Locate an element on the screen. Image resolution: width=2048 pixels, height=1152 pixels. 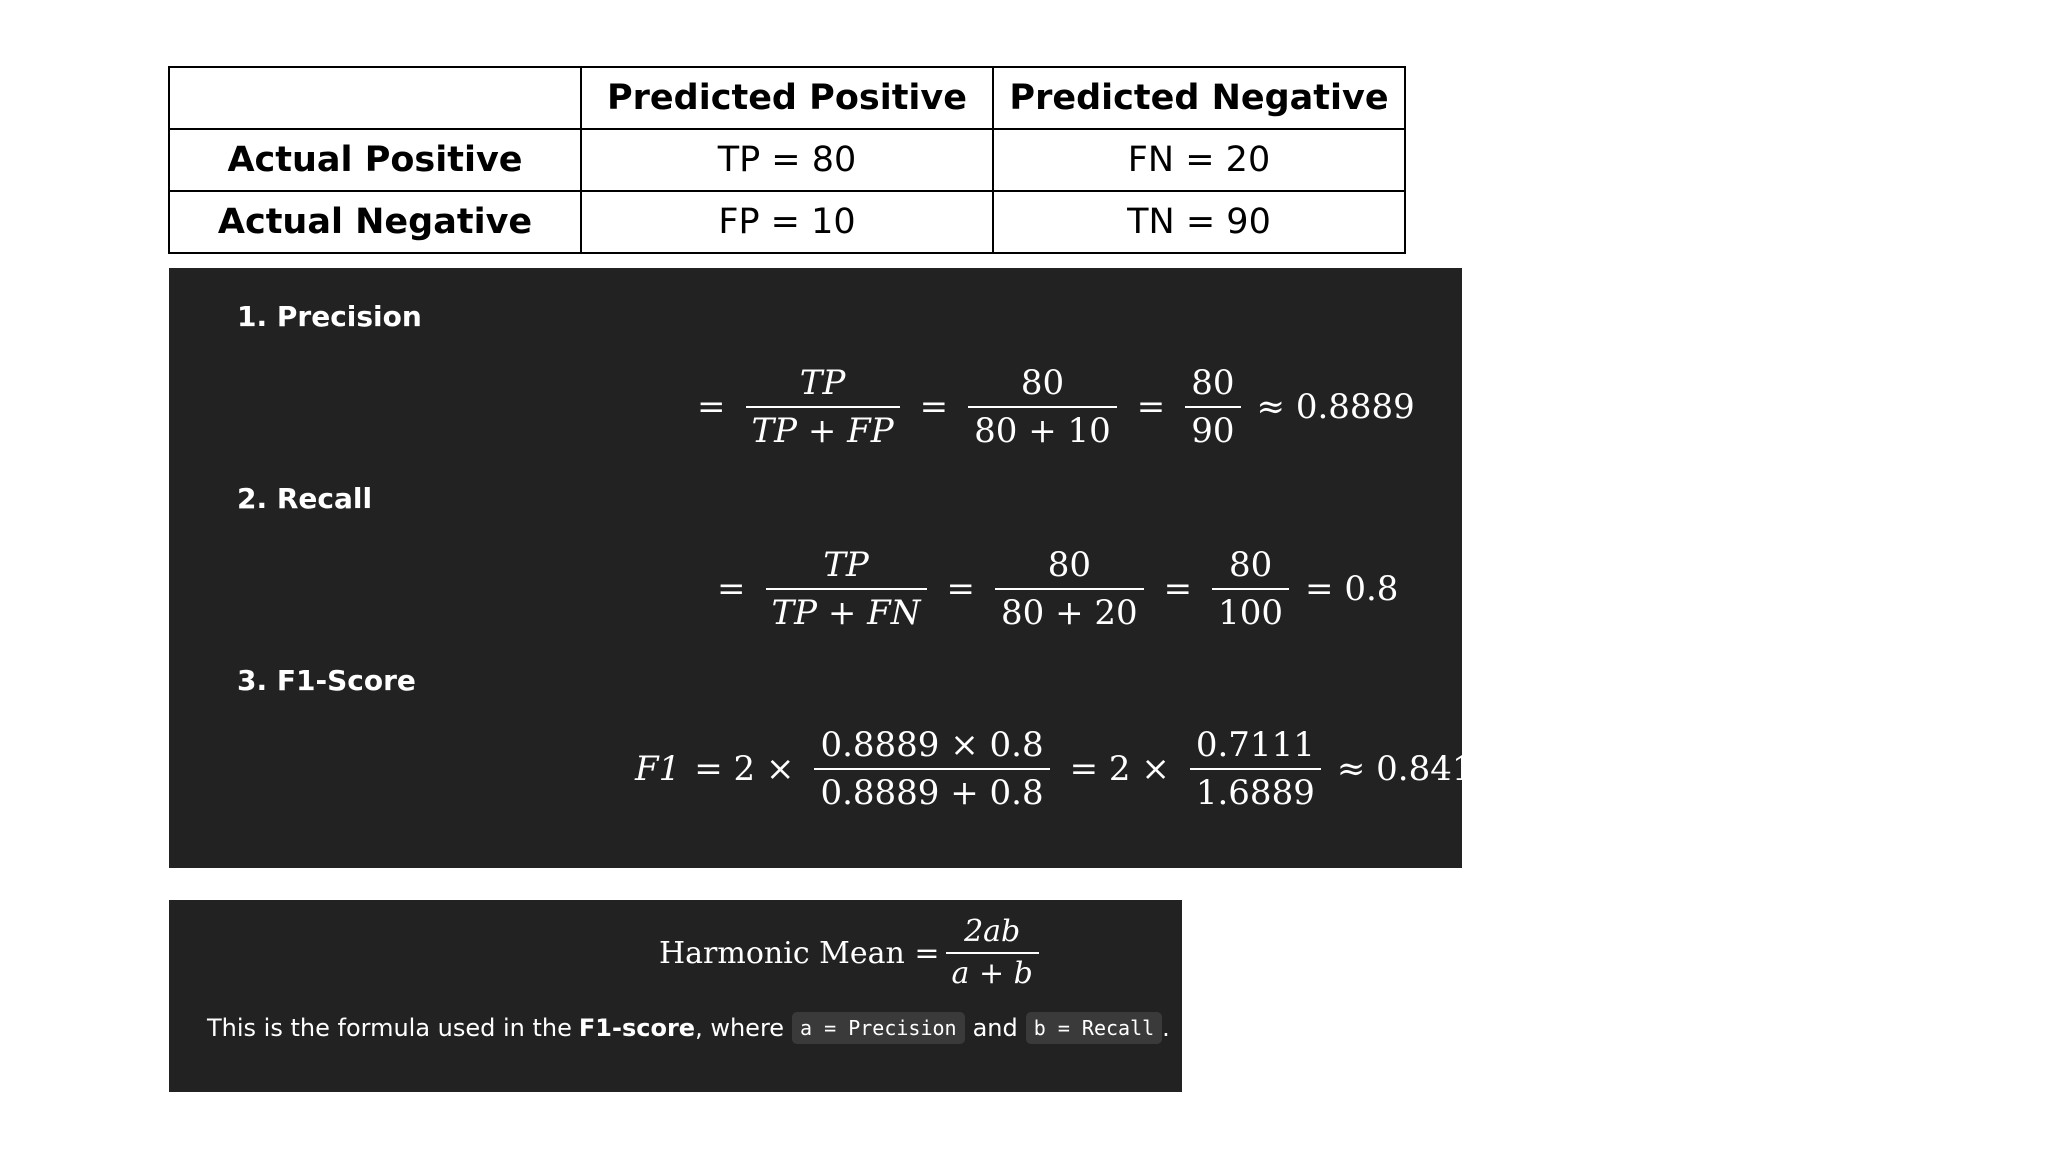
cell-tp: TP = 80 is located at coordinates (787, 160).